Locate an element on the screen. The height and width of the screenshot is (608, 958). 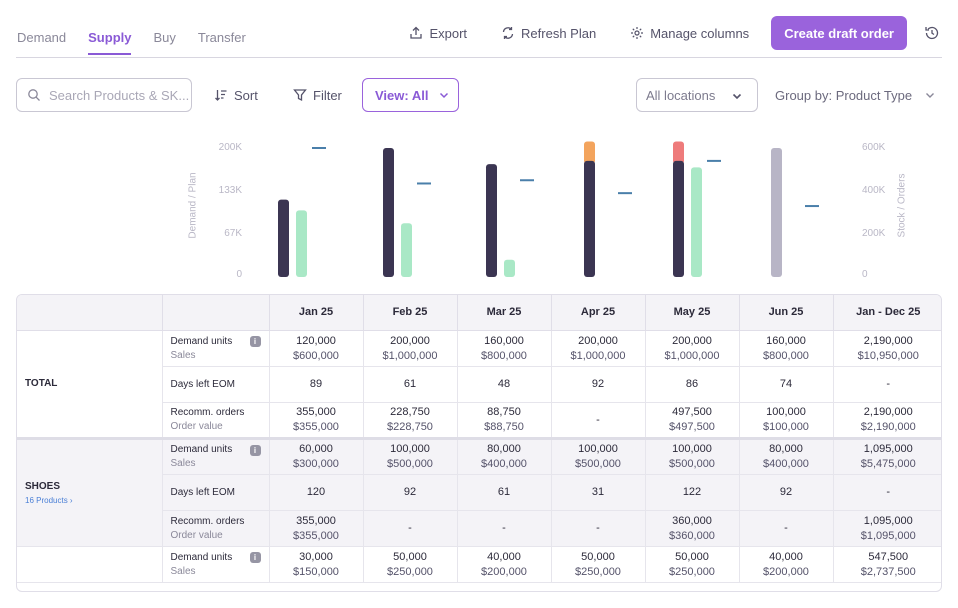
cell-secondary-value: $497,500 is located at coordinates (692, 427).